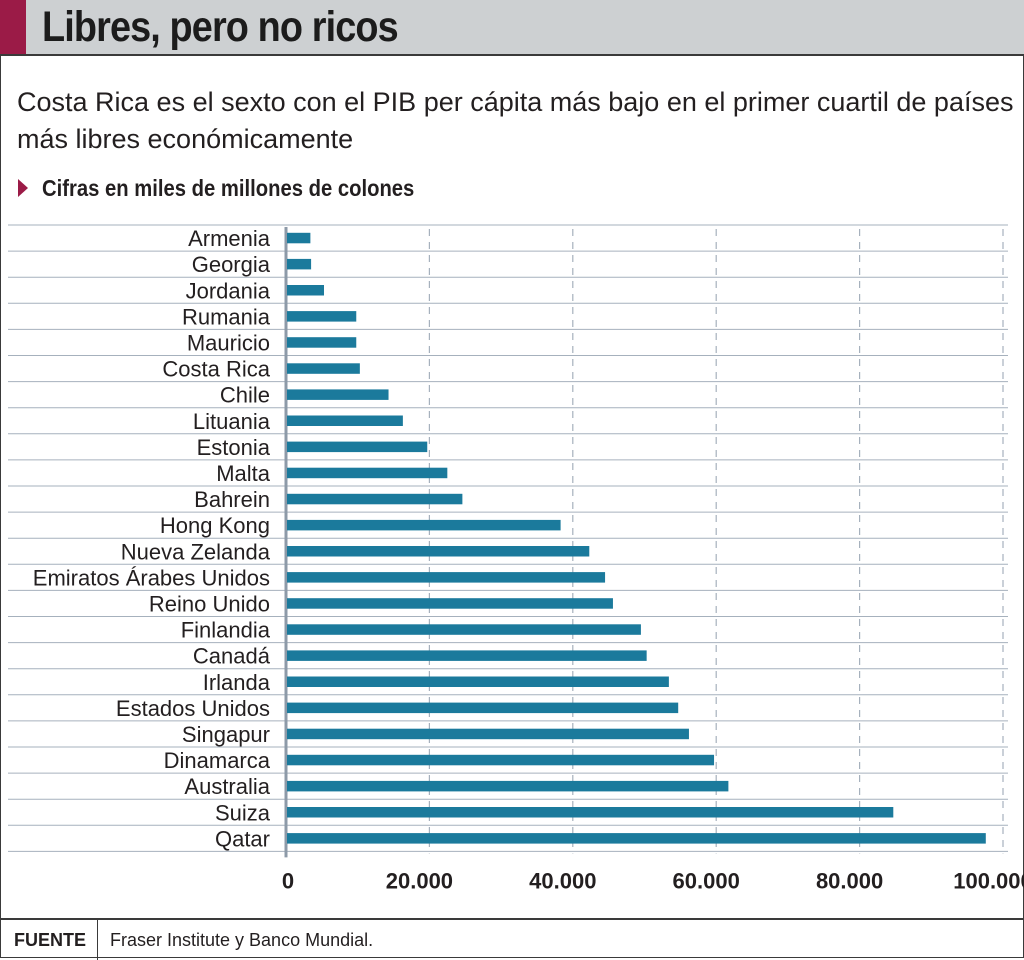 This screenshot has height=960, width=1024. Describe the element at coordinates (50, 940) in the screenshot. I see `source-label: FUENTE` at that location.